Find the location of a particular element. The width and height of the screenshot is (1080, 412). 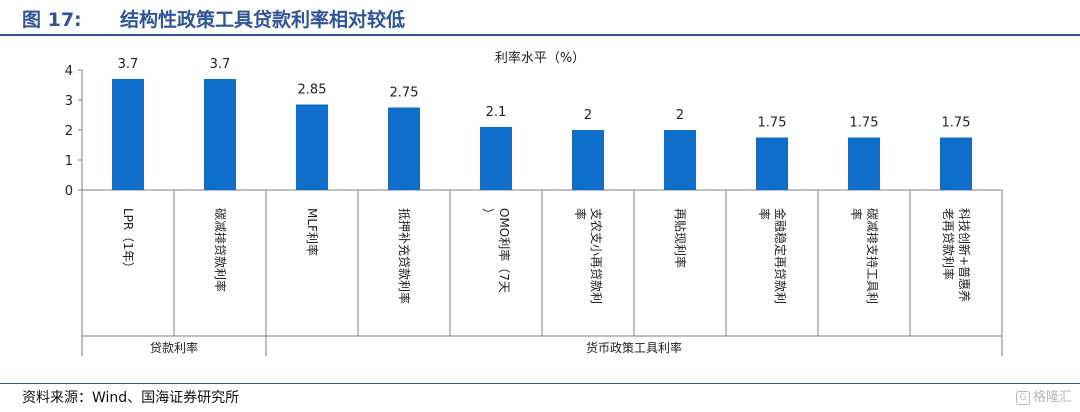

category-label-column: 碳减排支持工具利 is located at coordinates (872, 256).